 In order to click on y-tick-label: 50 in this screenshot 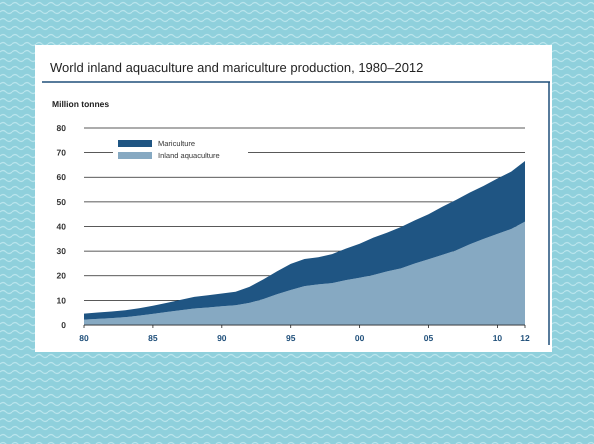, I will do `click(61, 201)`.